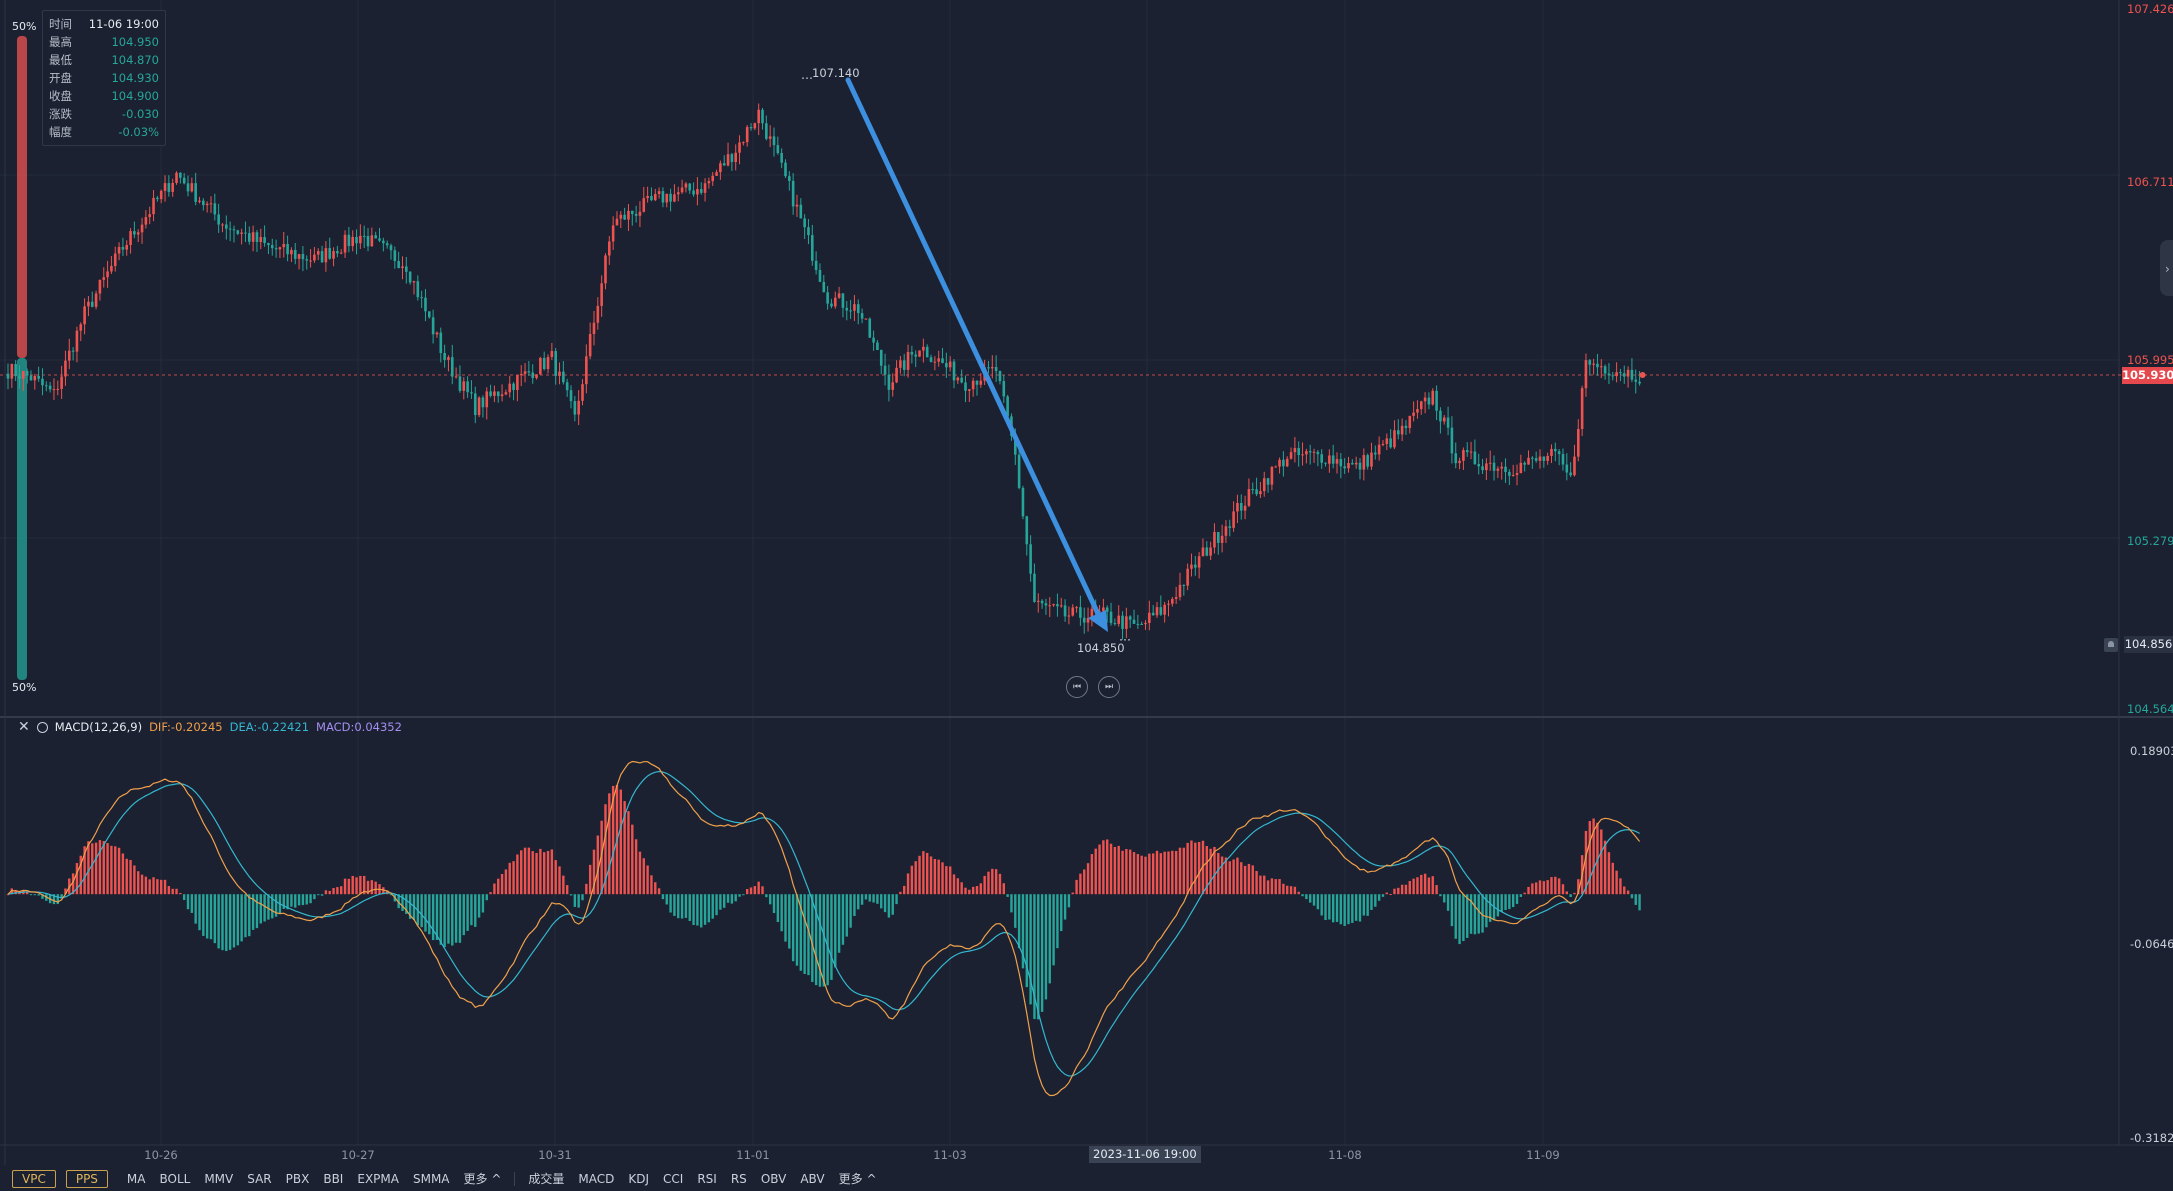  Describe the element at coordinates (812, 1178) in the screenshot. I see `indicator-abv: ABV` at that location.